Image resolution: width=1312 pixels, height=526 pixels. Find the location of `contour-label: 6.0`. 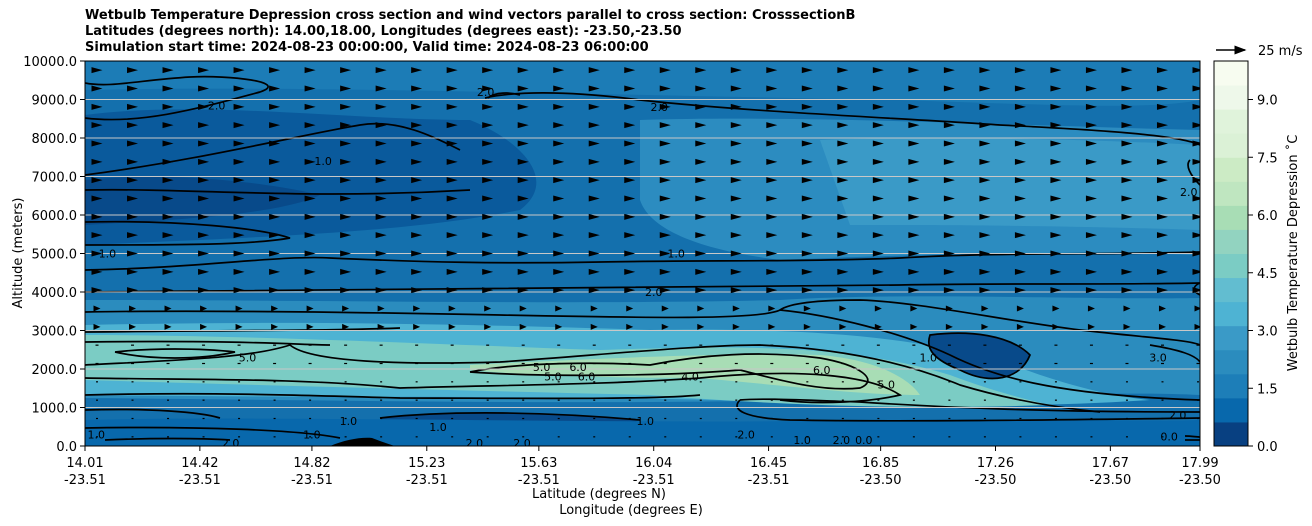

contour-label: 6.0 is located at coordinates (822, 370).